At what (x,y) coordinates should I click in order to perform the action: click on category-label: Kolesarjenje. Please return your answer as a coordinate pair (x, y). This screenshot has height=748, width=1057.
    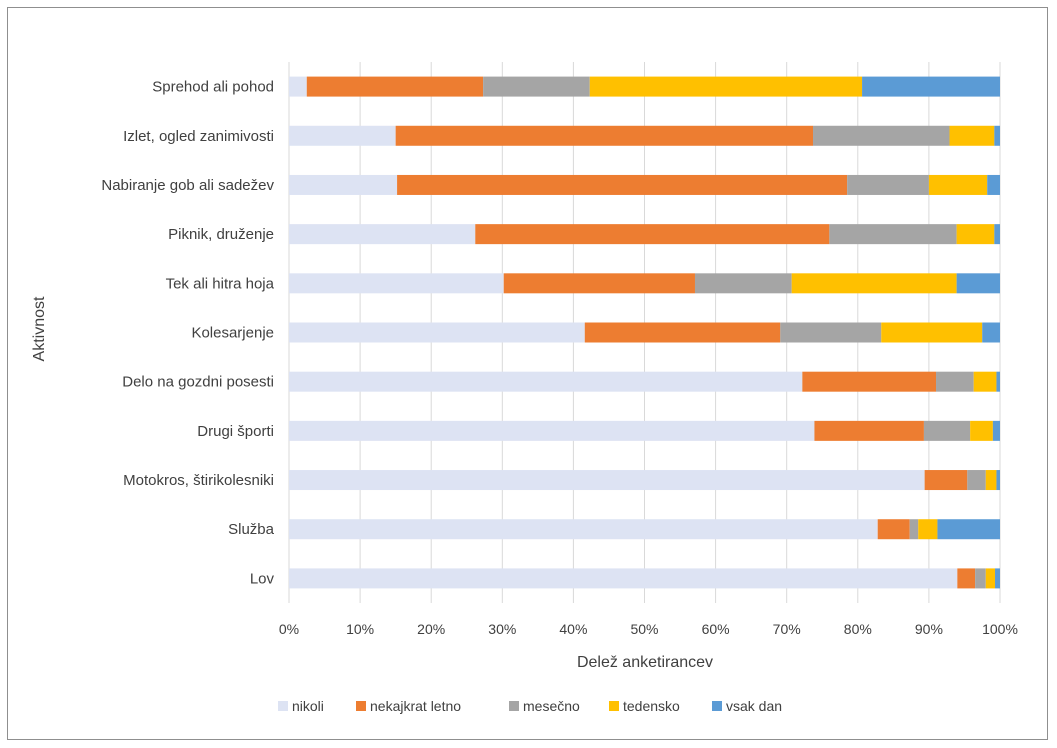
    Looking at the image, I should click on (232, 333).